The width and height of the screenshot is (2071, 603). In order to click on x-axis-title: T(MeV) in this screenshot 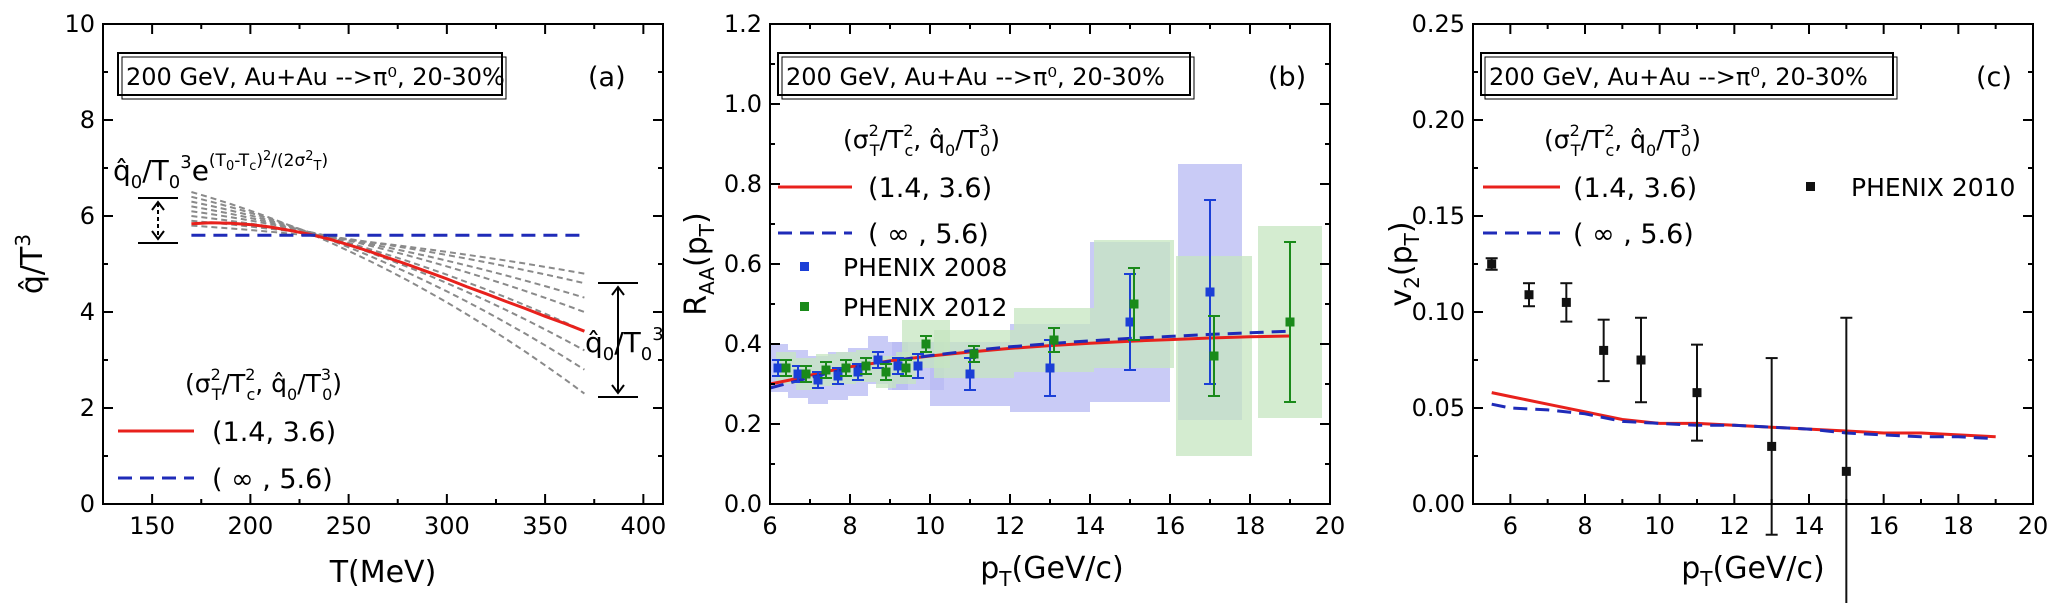, I will do `click(383, 572)`.